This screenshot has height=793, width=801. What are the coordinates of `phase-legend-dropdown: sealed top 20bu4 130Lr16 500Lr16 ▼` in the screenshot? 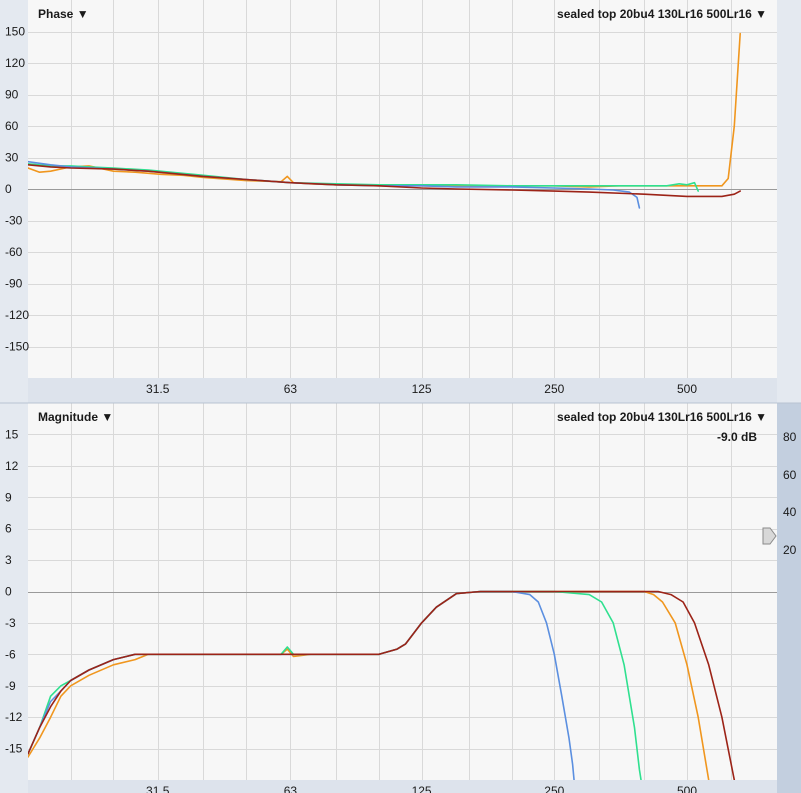 It's located at (662, 14).